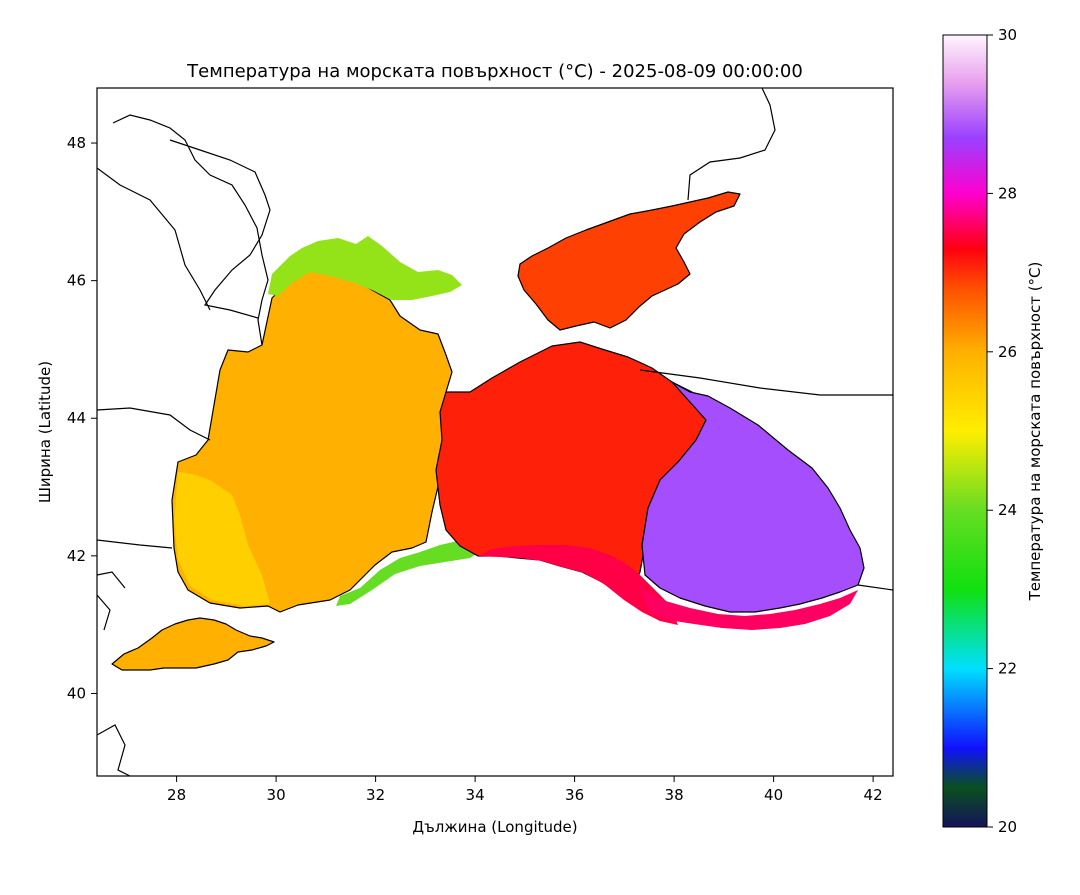  What do you see at coordinates (276, 795) in the screenshot?
I see `x-tick-label: 30` at bounding box center [276, 795].